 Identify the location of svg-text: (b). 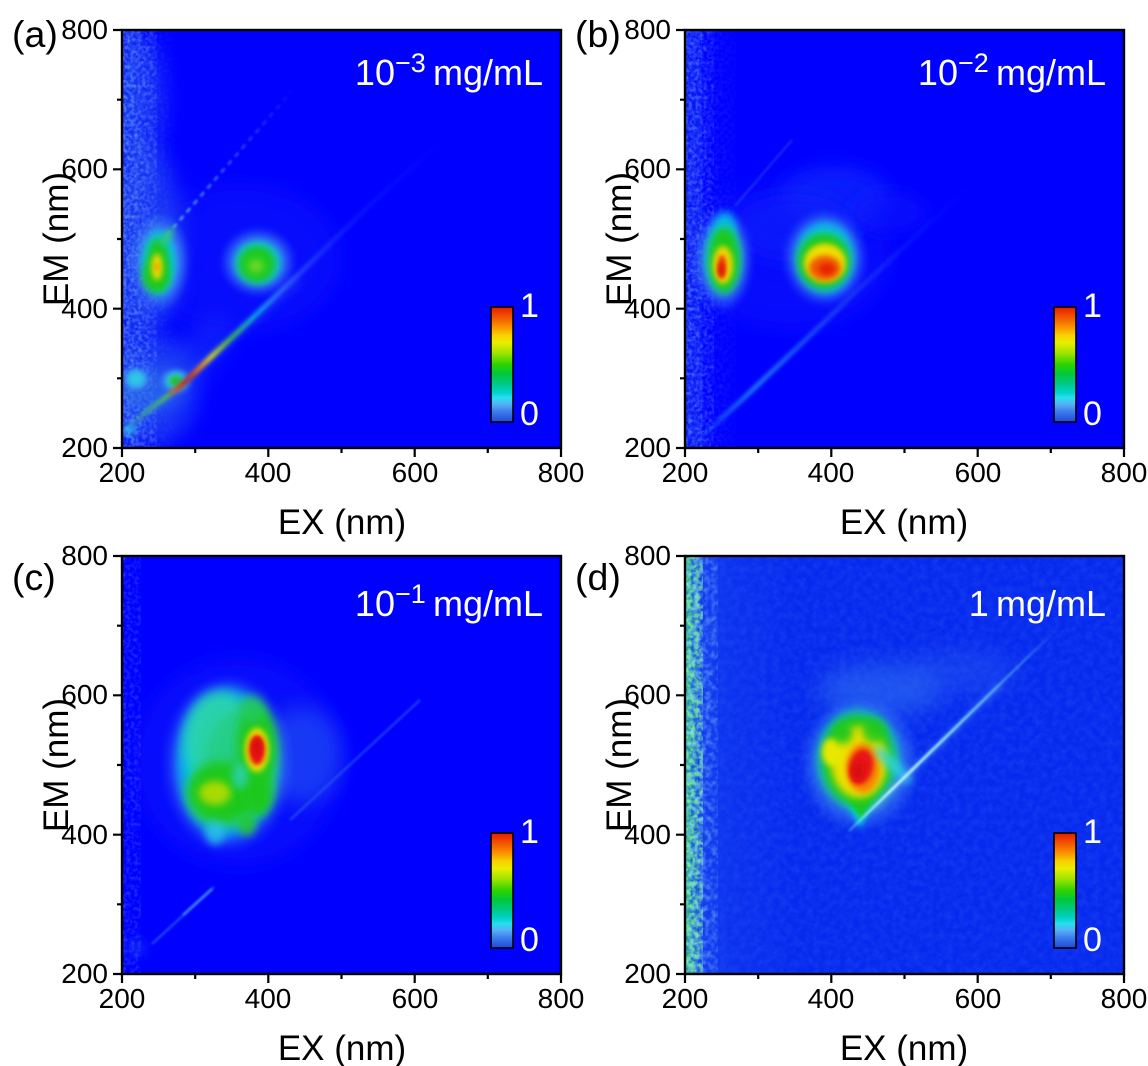
(598, 34).